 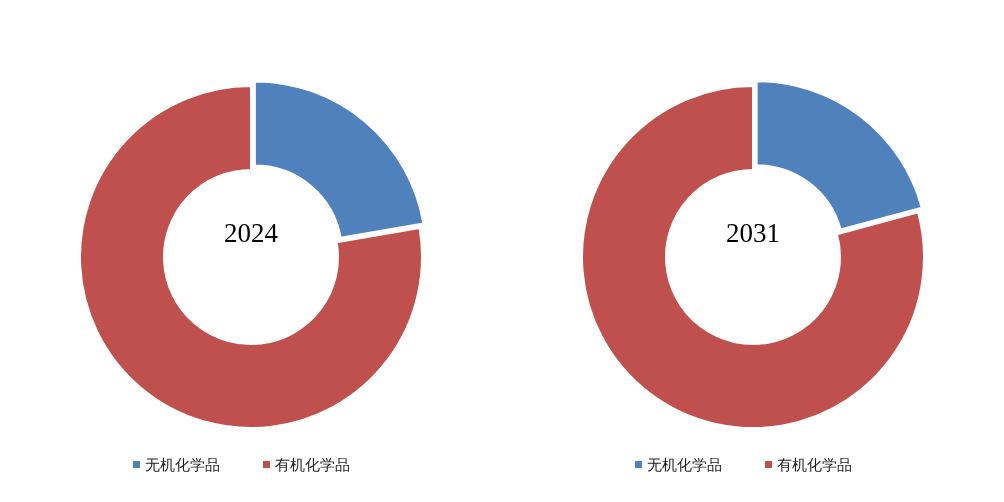 What do you see at coordinates (753, 233) in the screenshot?
I see `text: 2031` at bounding box center [753, 233].